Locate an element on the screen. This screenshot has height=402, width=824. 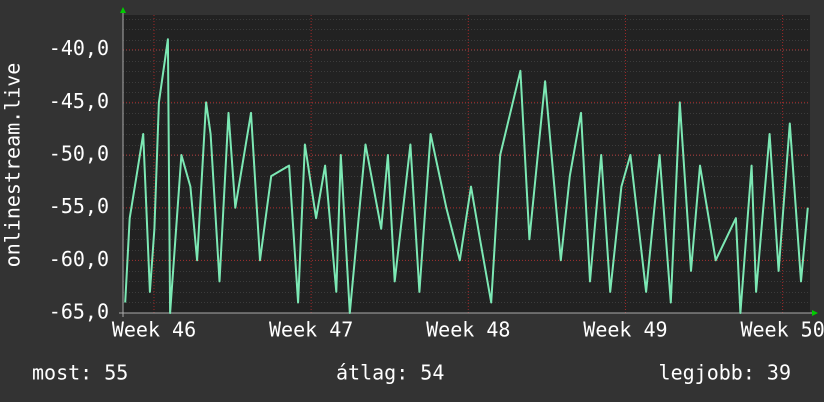
y-axis-label: onlinestream.live is located at coordinates (13, 165).